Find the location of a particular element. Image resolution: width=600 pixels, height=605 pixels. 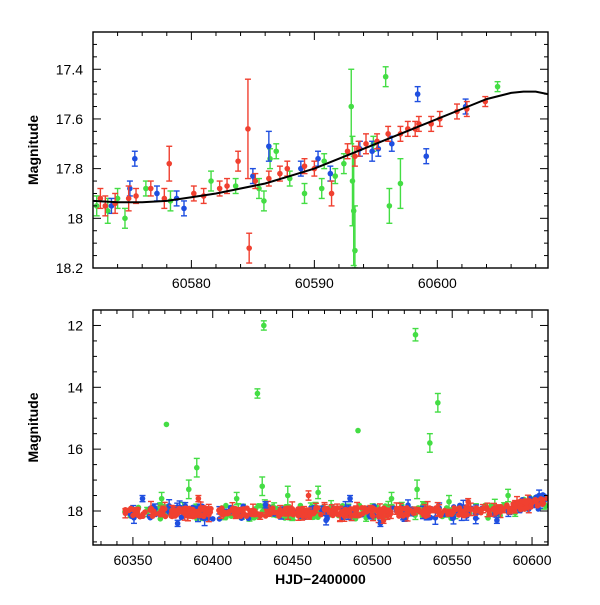

top-y-tick-label: 18.2 is located at coordinates (69, 268).